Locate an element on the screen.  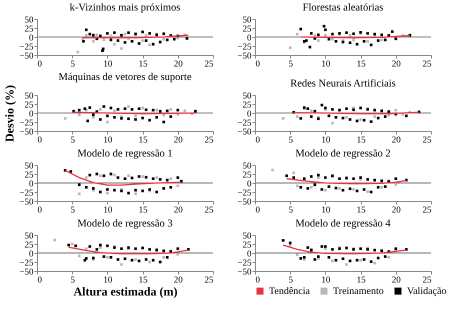
legend-label: Treinamento is located at coordinates (358, 292).